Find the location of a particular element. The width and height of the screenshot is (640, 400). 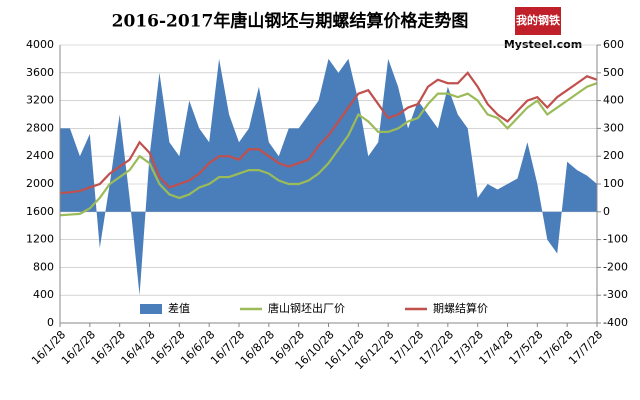

y-tick-label: 800 is located at coordinates (43, 266).